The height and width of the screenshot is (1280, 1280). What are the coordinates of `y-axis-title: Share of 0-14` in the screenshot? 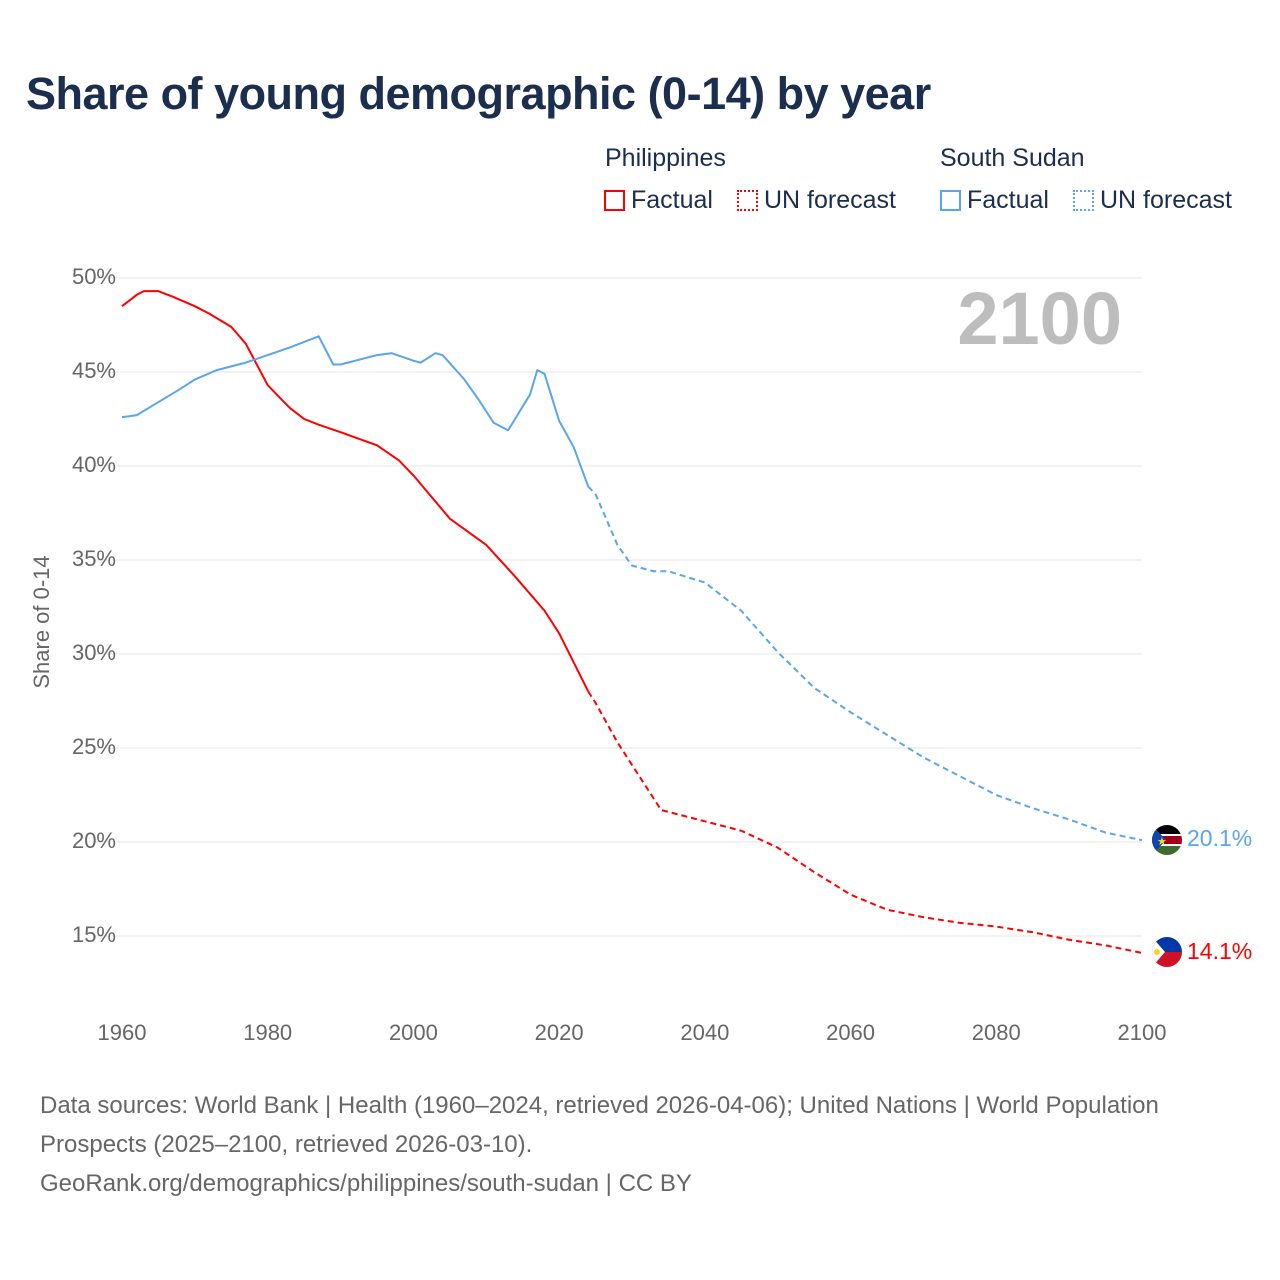 It's located at (41, 622).